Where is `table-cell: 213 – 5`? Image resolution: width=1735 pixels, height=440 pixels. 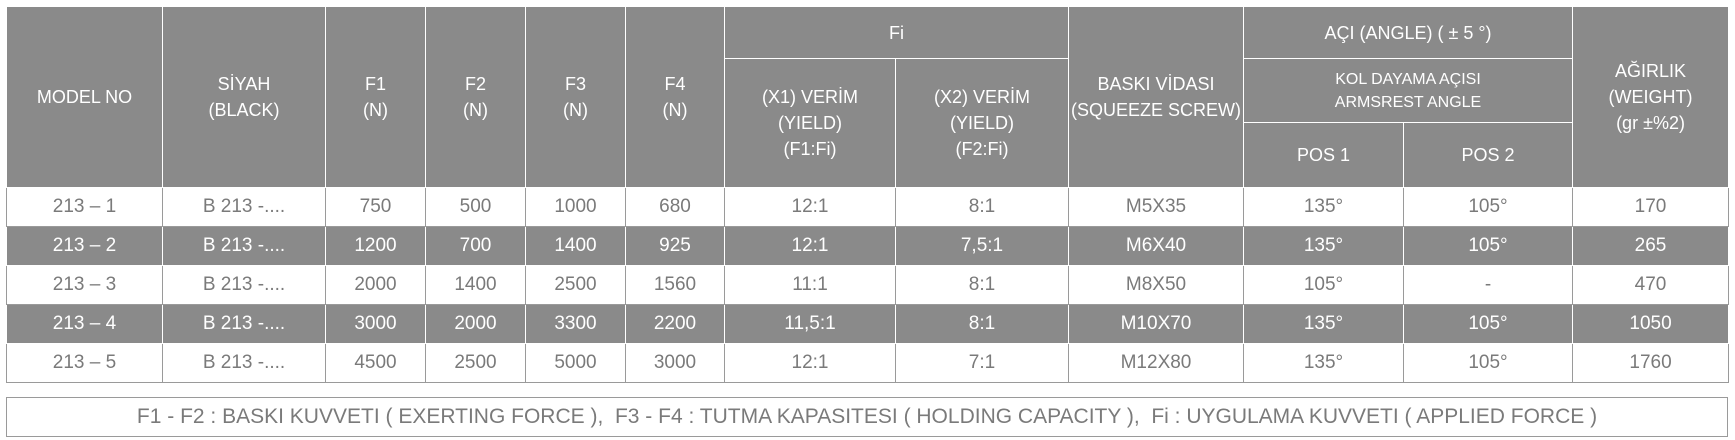
table-cell: 213 – 5 is located at coordinates (84, 363).